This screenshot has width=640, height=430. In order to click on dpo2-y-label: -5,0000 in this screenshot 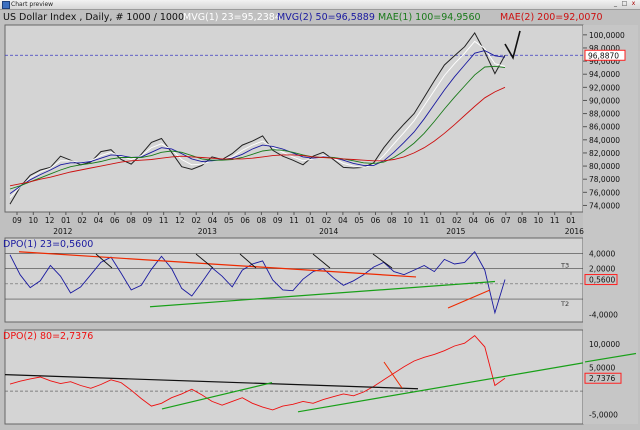, I will do `click(603, 415)`.